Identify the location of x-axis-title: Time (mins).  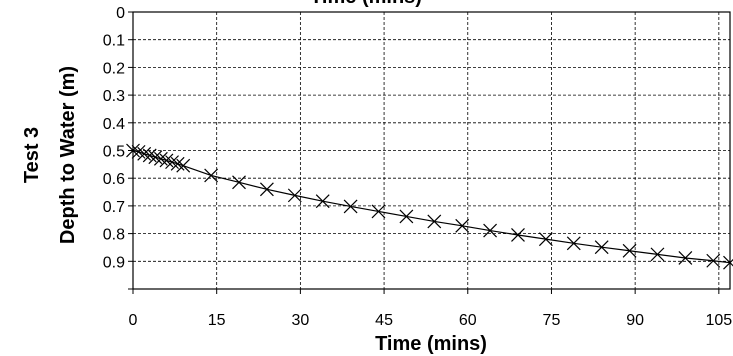
(431, 344).